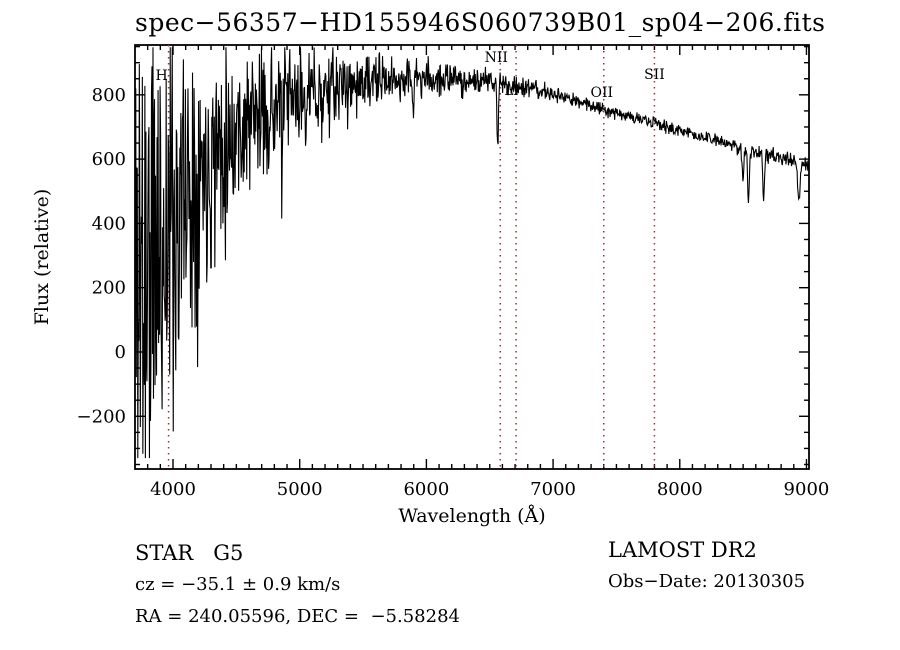 Image resolution: width=900 pixels, height=650 pixels. Describe the element at coordinates (807, 489) in the screenshot. I see `x-tick-label: 9000` at that location.